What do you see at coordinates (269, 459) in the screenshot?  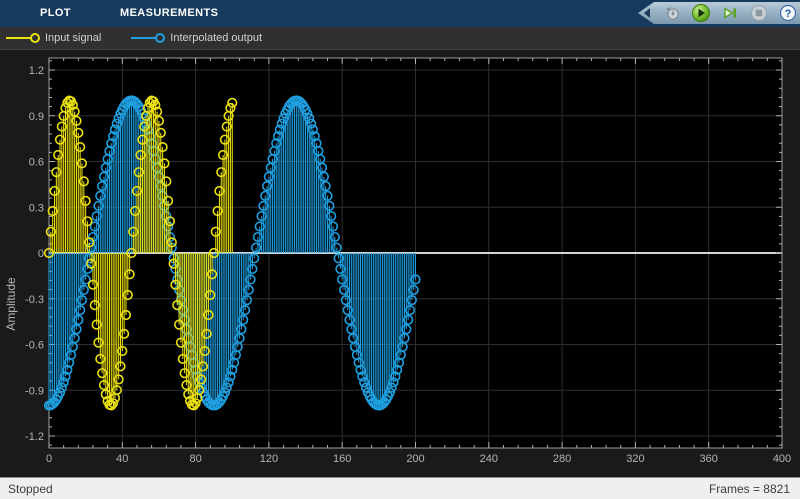 I see `svg-text: 120` at bounding box center [269, 459].